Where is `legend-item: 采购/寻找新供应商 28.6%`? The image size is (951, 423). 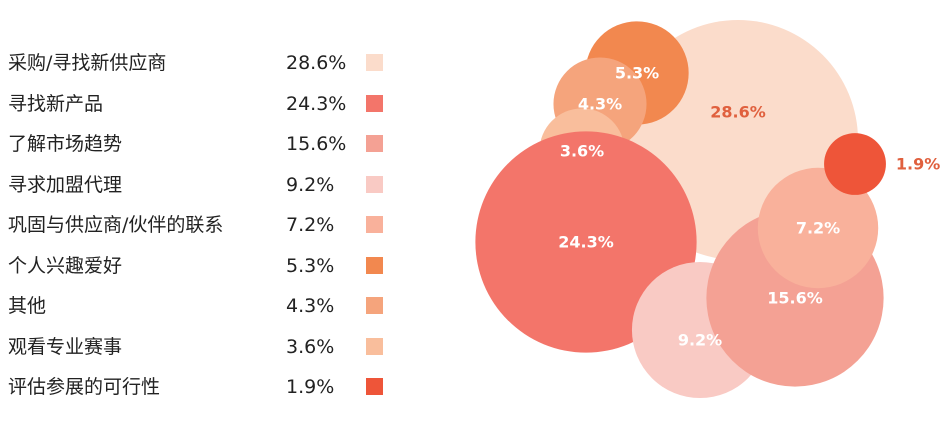 legend-item: 采购/寻找新供应商 28.6% is located at coordinates (200, 63).